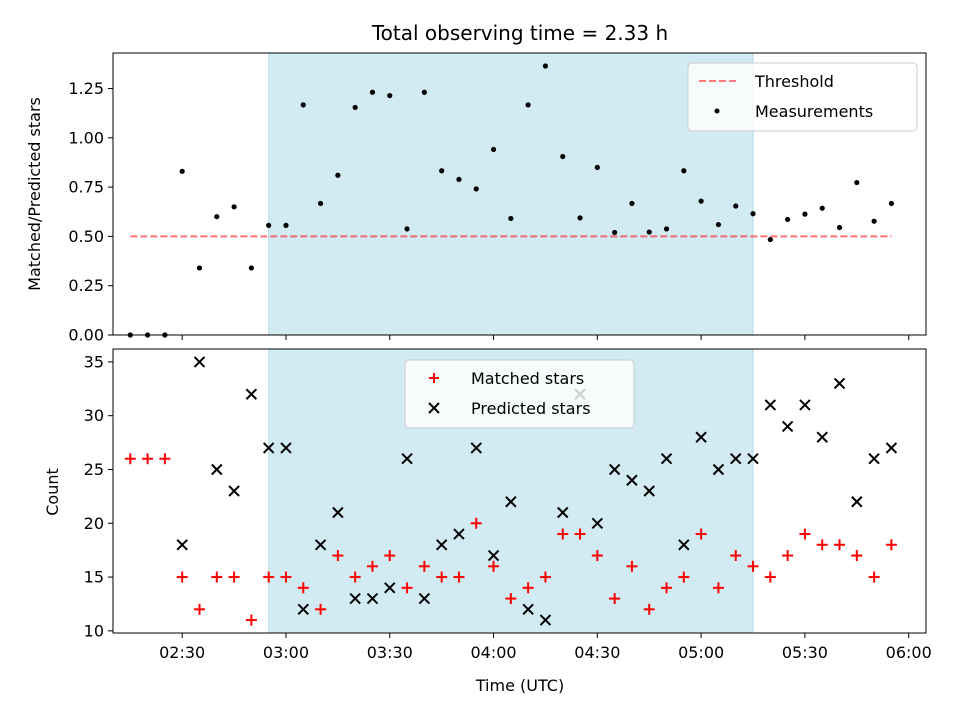 The image size is (960, 720). What do you see at coordinates (86, 137) in the screenshot?
I see `y-tick-label: 1.00` at bounding box center [86, 137].